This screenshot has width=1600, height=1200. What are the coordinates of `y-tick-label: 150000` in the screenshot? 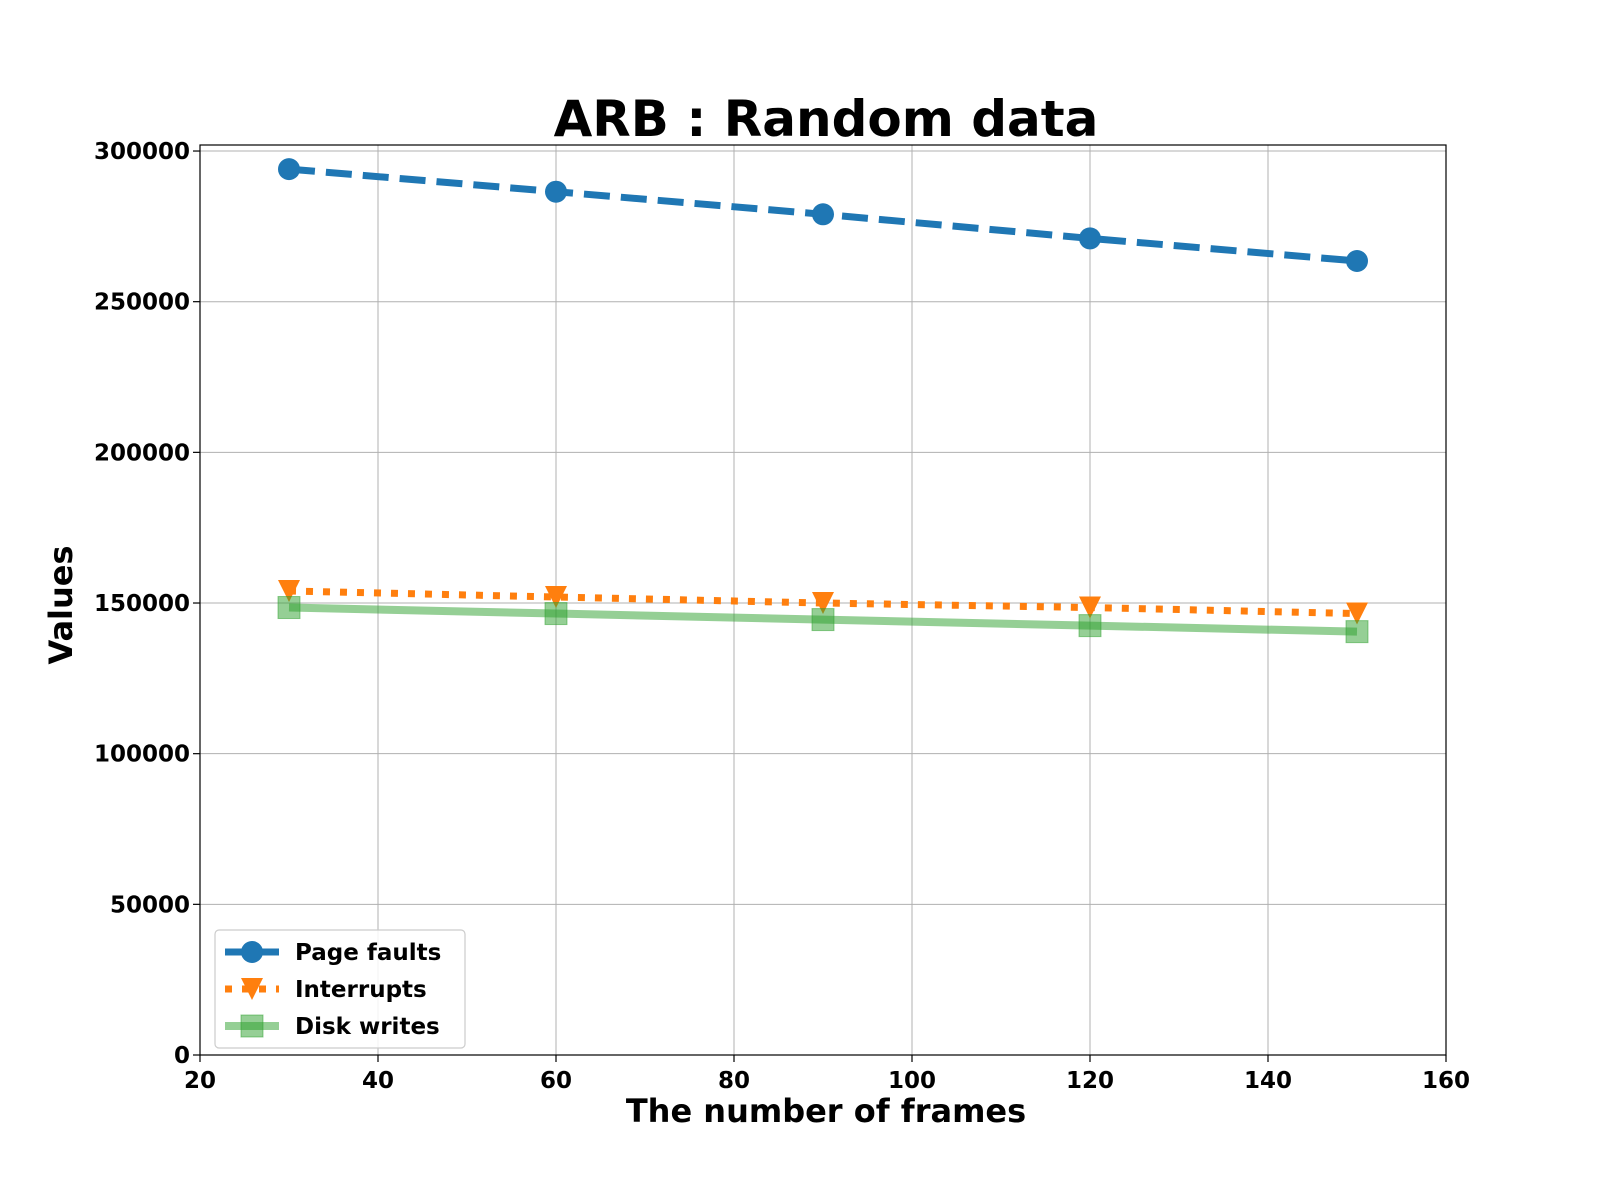 It's located at (142, 604).